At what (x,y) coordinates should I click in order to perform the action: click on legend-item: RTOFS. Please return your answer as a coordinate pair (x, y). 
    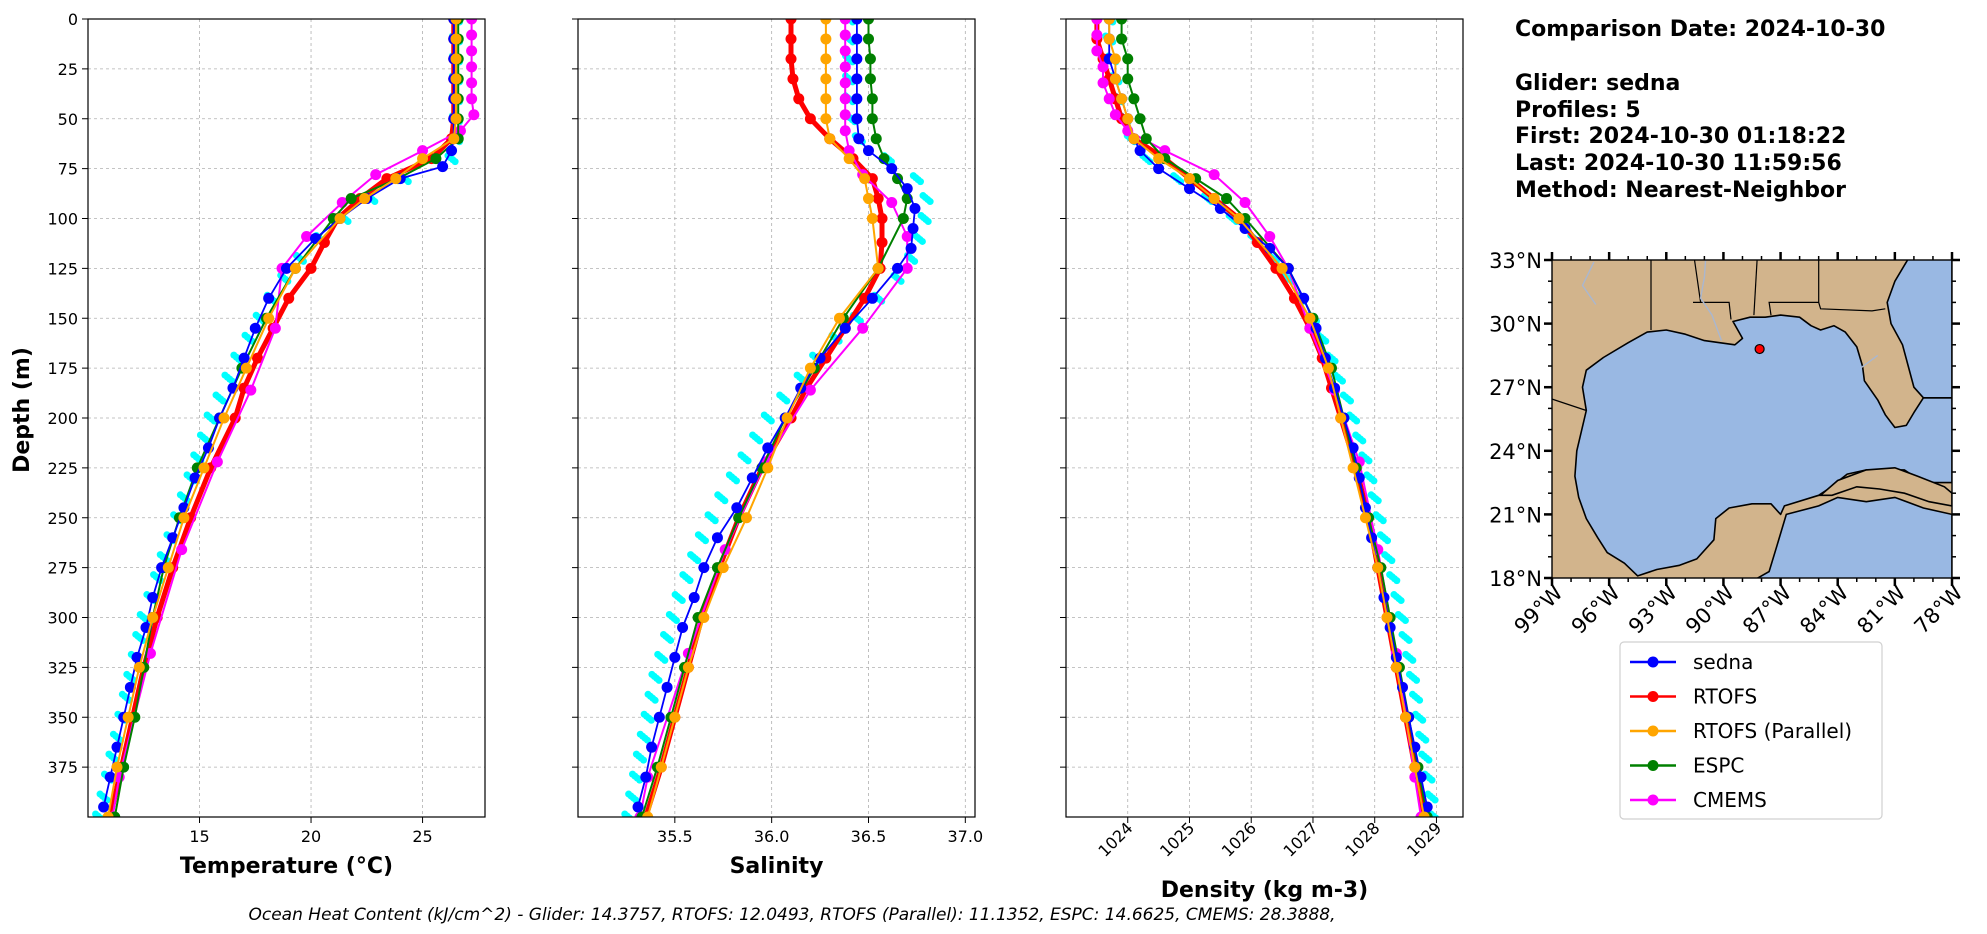
    Looking at the image, I should click on (1693, 697).